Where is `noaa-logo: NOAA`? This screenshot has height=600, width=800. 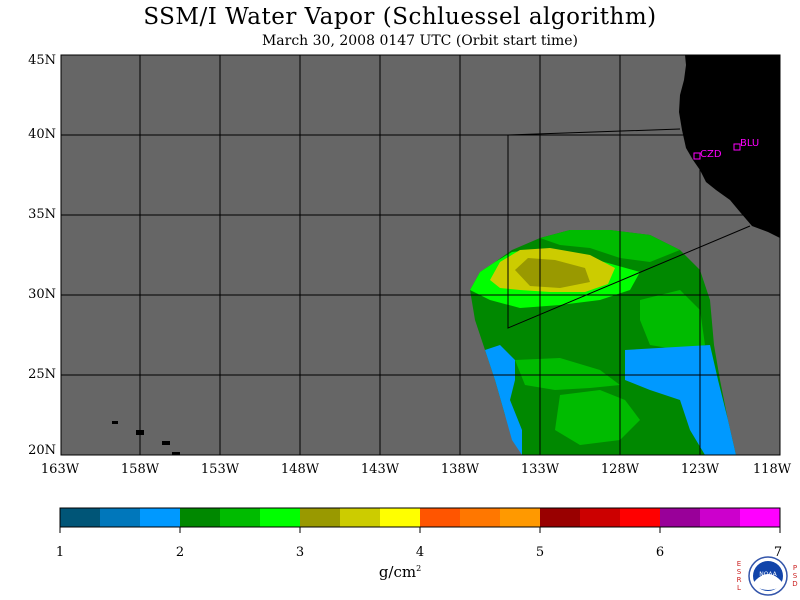 noaa-logo: NOAA is located at coordinates (768, 576).